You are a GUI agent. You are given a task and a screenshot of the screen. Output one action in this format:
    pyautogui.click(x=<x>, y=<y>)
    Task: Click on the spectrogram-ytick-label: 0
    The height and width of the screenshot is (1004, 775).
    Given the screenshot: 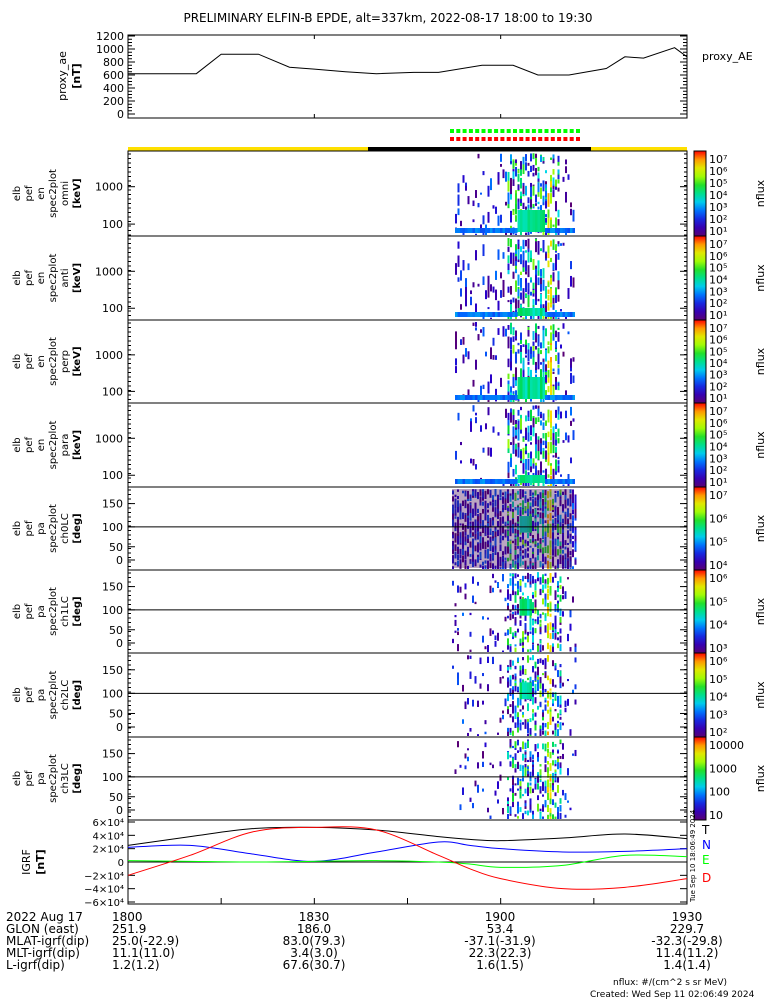 What is the action you would take?
    pyautogui.click(x=119, y=727)
    